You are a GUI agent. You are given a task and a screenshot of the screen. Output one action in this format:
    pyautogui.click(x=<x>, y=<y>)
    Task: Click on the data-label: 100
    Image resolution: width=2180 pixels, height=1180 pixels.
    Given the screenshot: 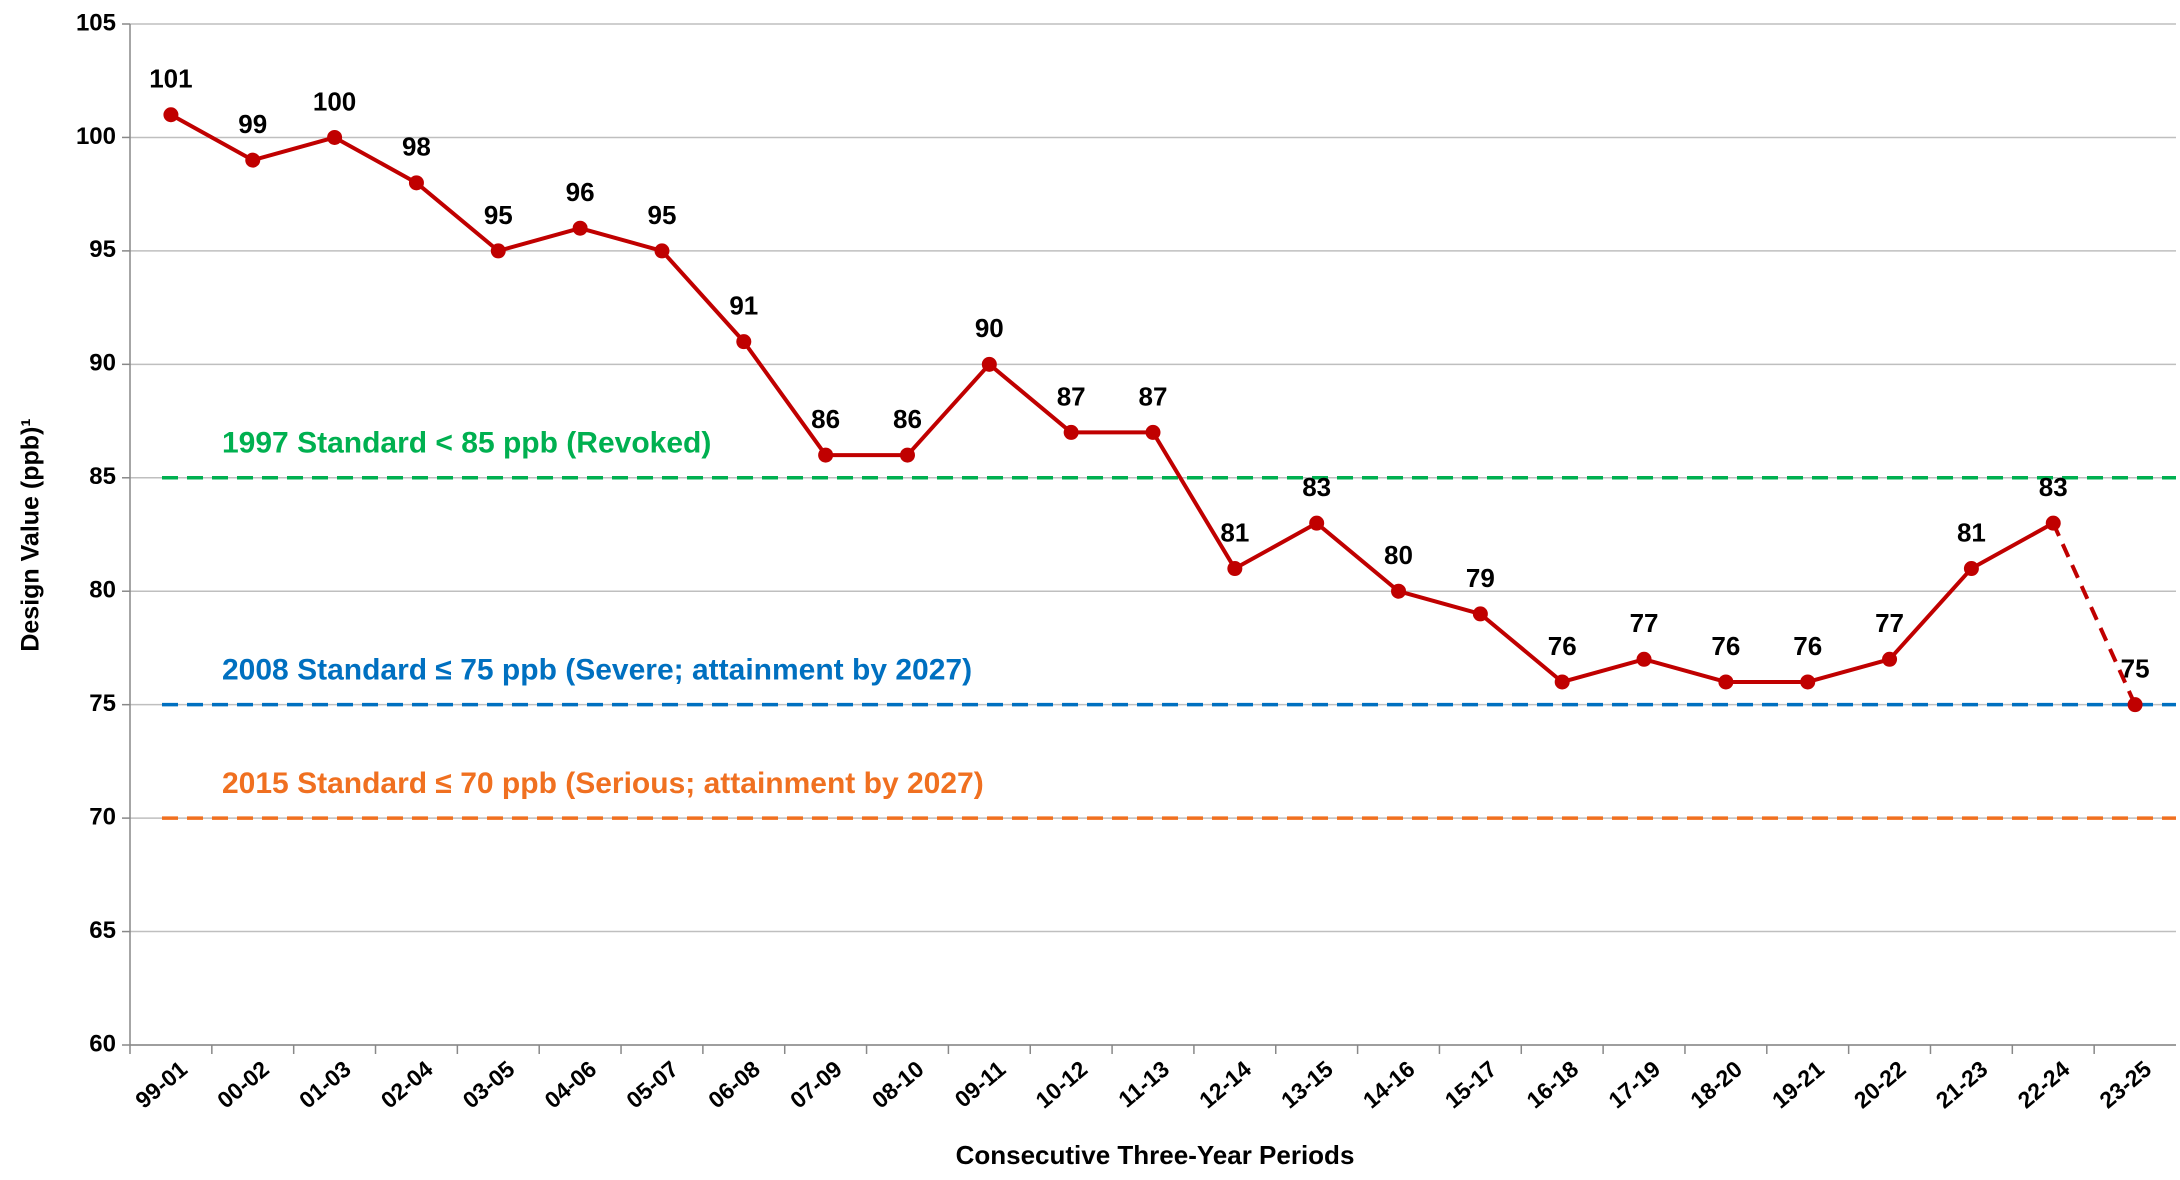 What is the action you would take?
    pyautogui.click(x=334, y=101)
    